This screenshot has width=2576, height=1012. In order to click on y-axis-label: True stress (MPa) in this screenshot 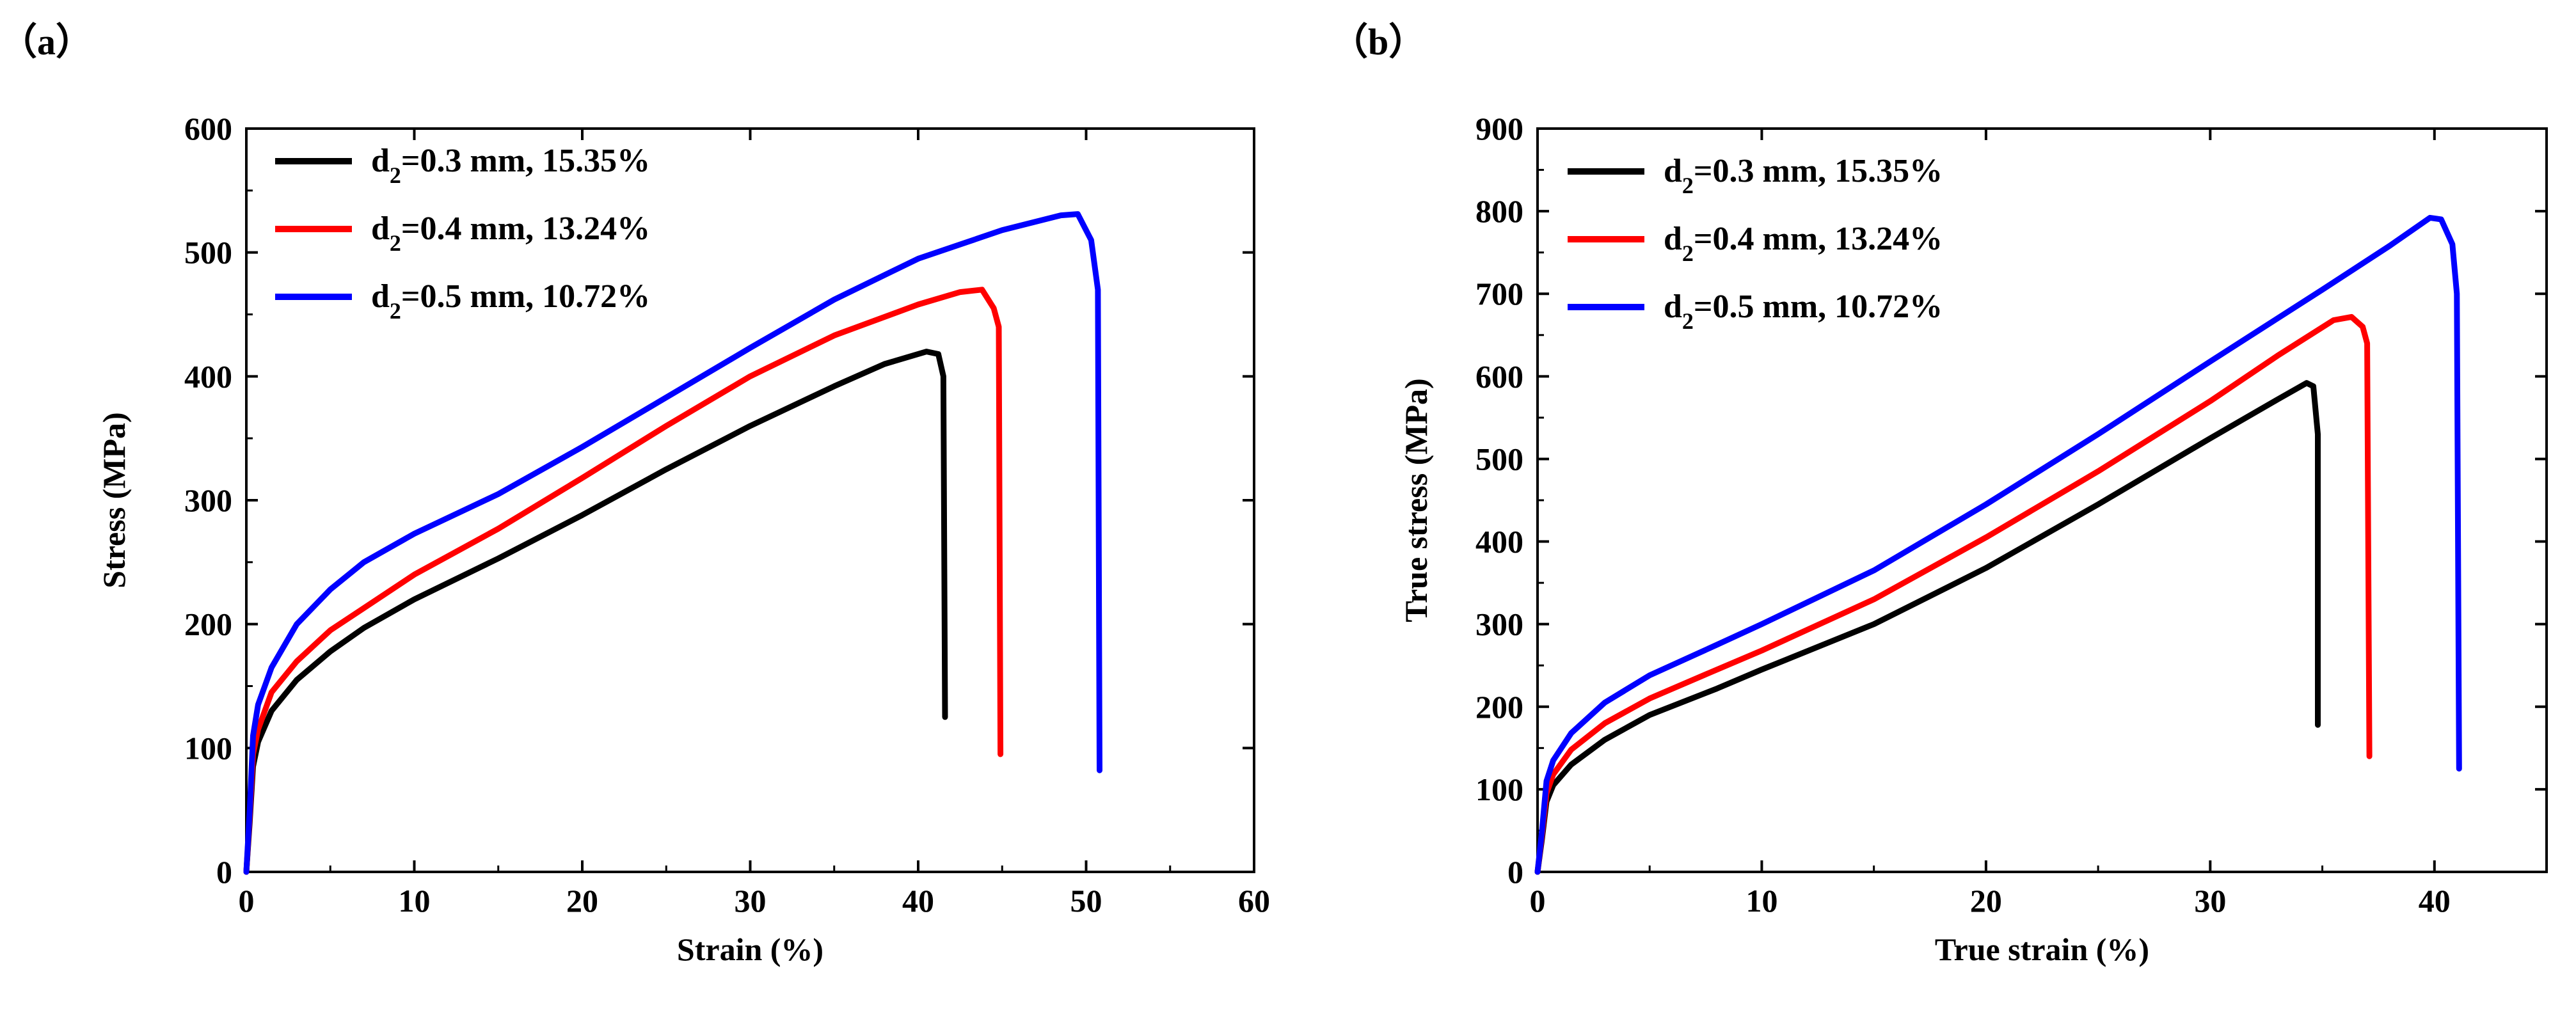, I will do `click(1416, 500)`.